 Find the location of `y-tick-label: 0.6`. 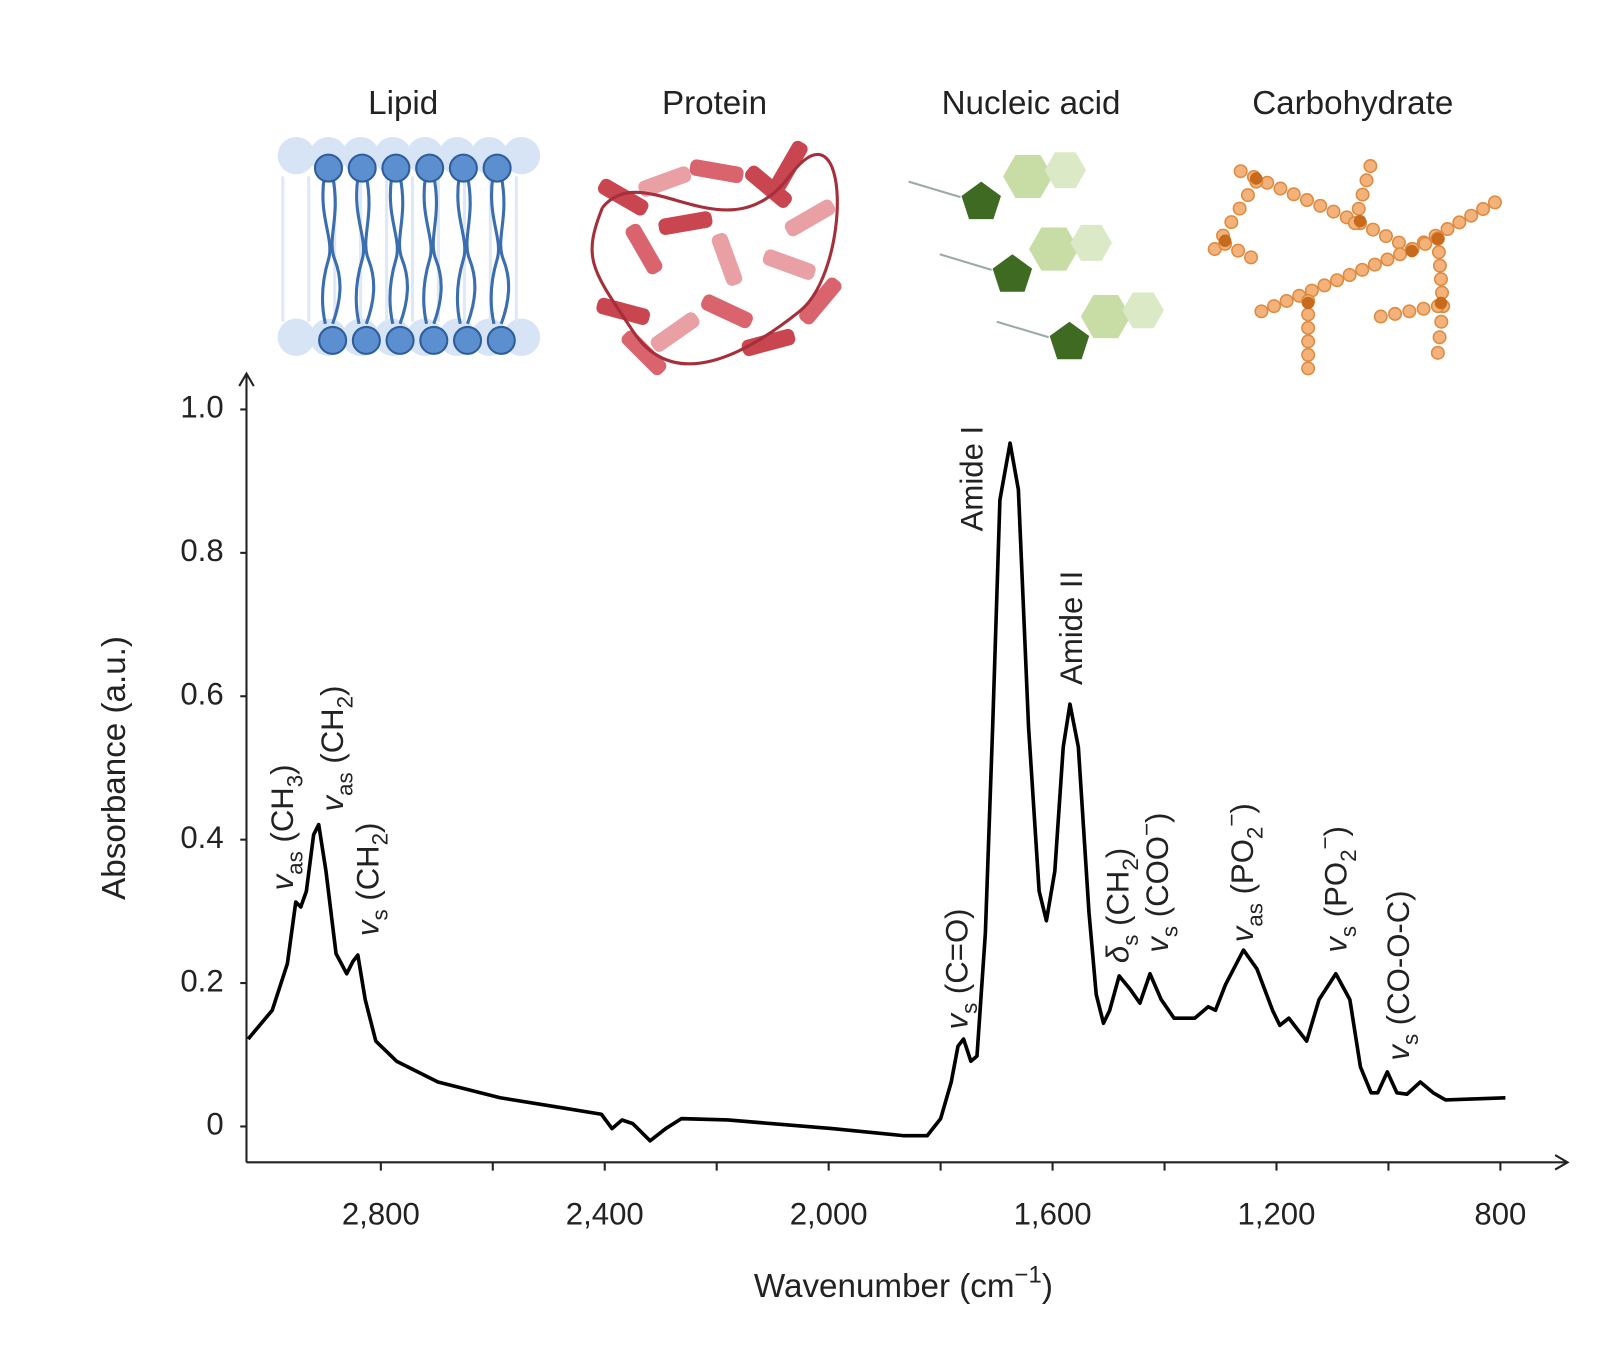

y-tick-label: 0.6 is located at coordinates (201, 693).